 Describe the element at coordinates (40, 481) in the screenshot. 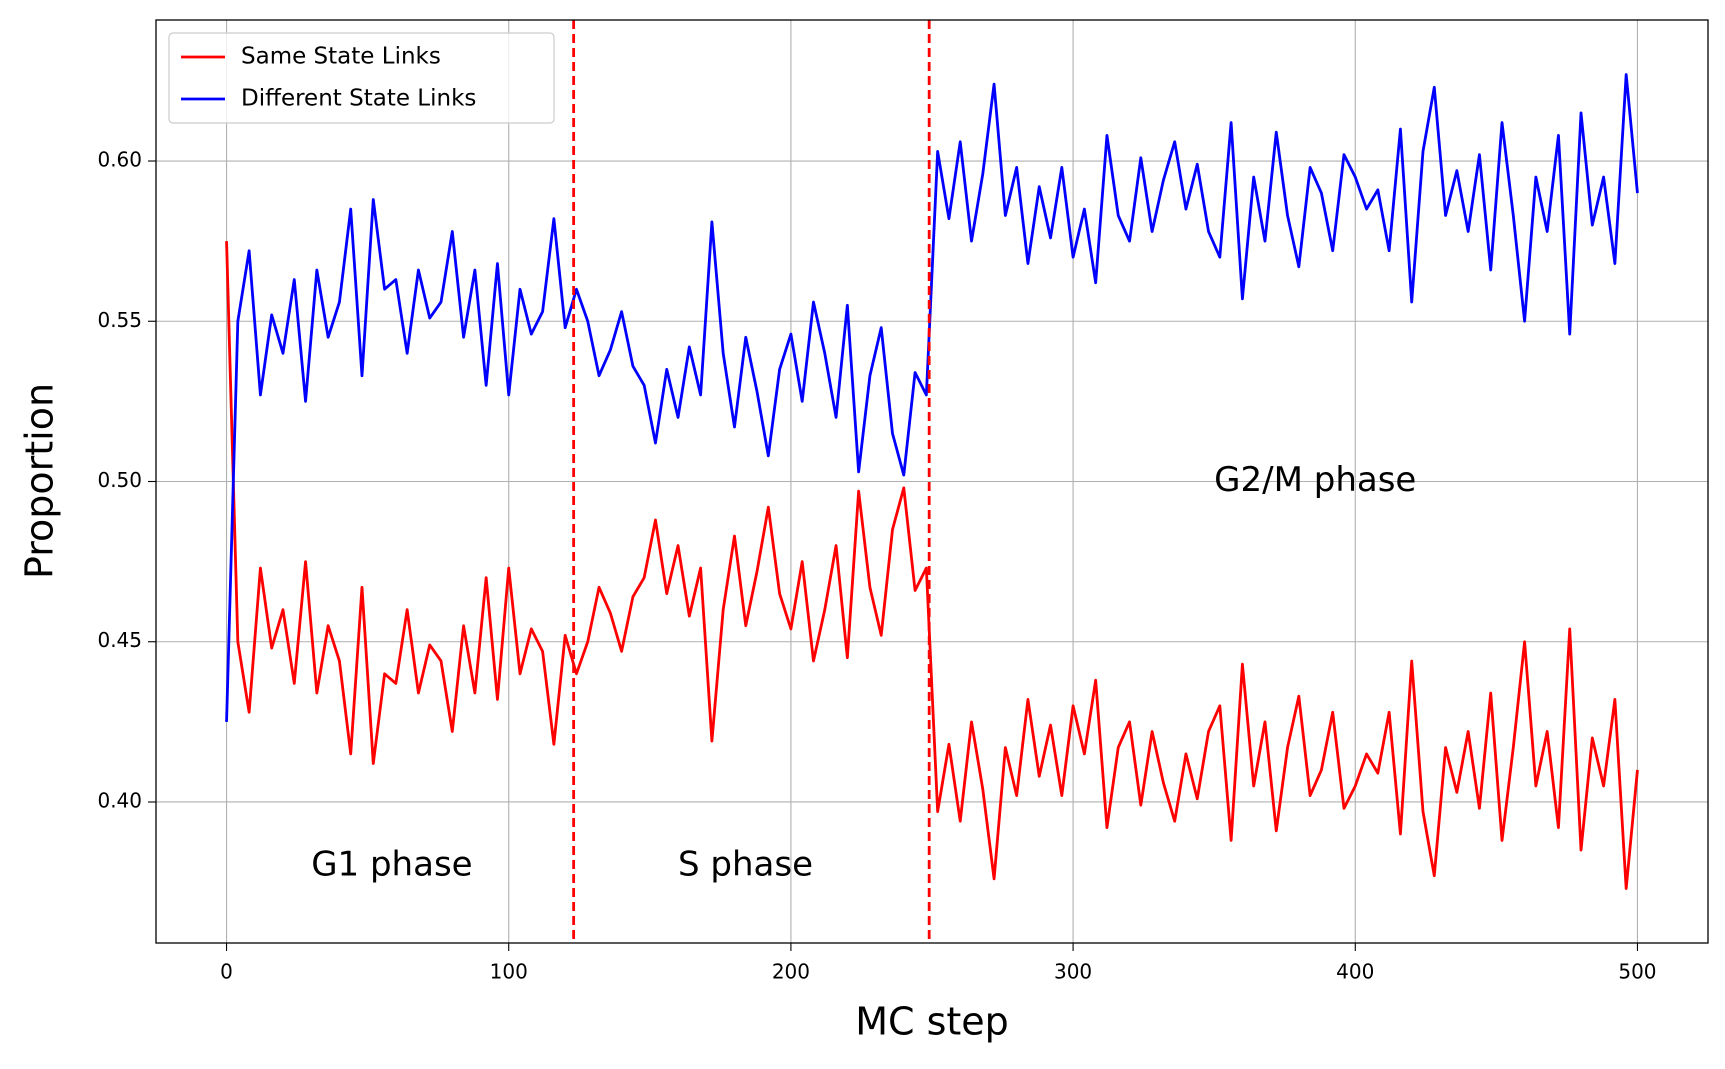

I see `y-axis-label: Proportion` at that location.